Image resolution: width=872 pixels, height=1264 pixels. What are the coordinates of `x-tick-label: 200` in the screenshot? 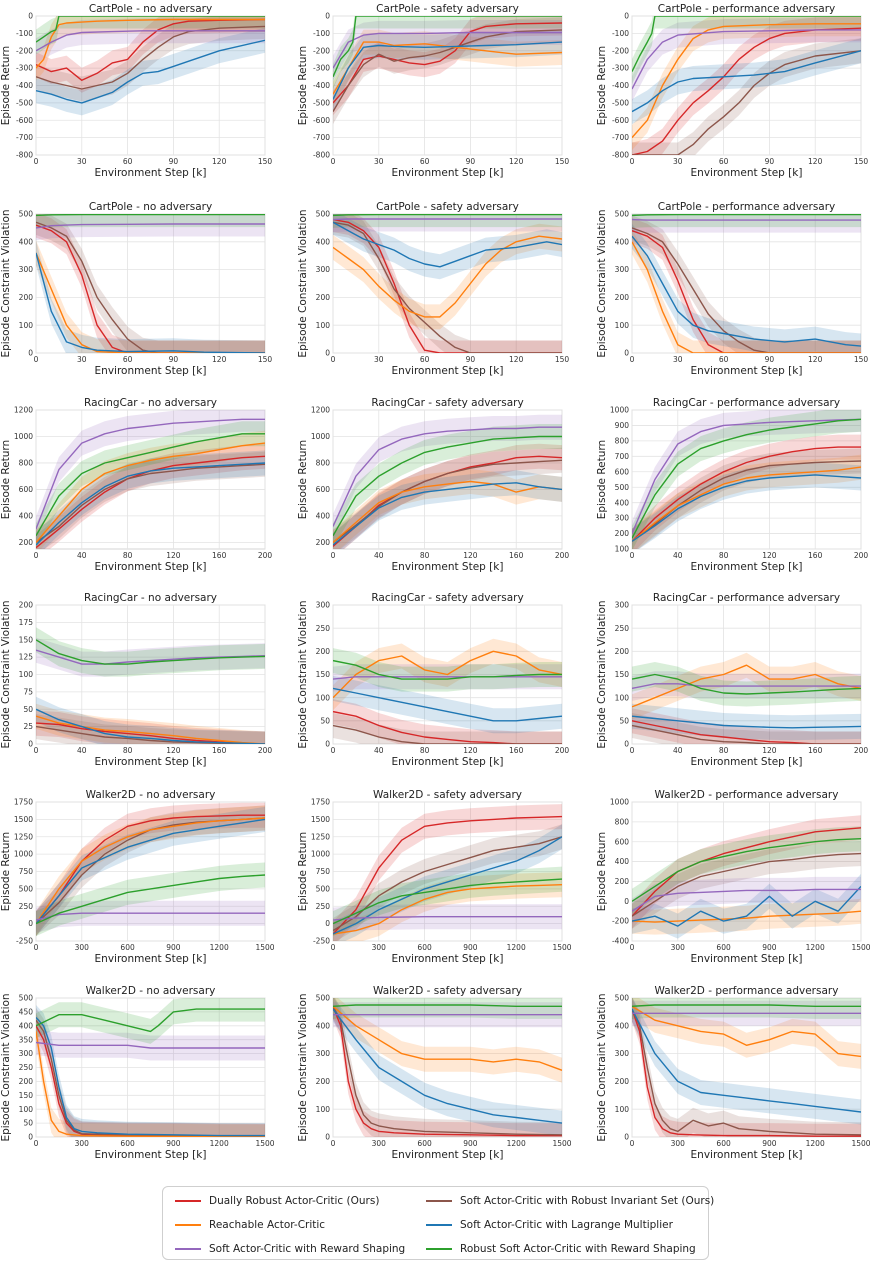 It's located at (265, 555).